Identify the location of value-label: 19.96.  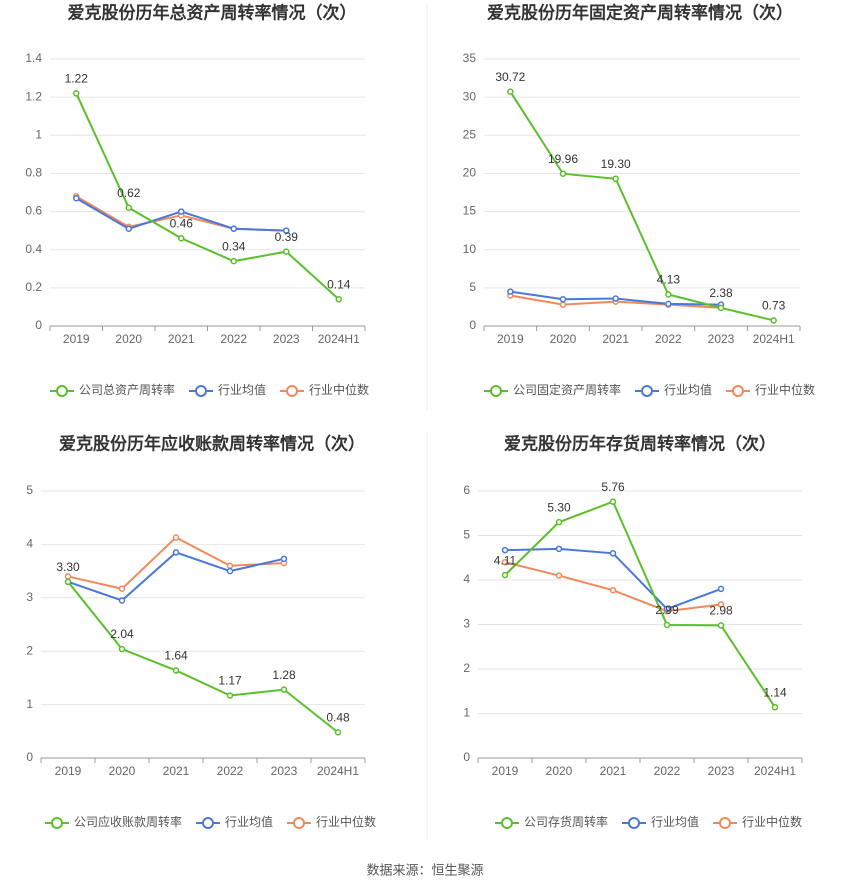
(563, 159).